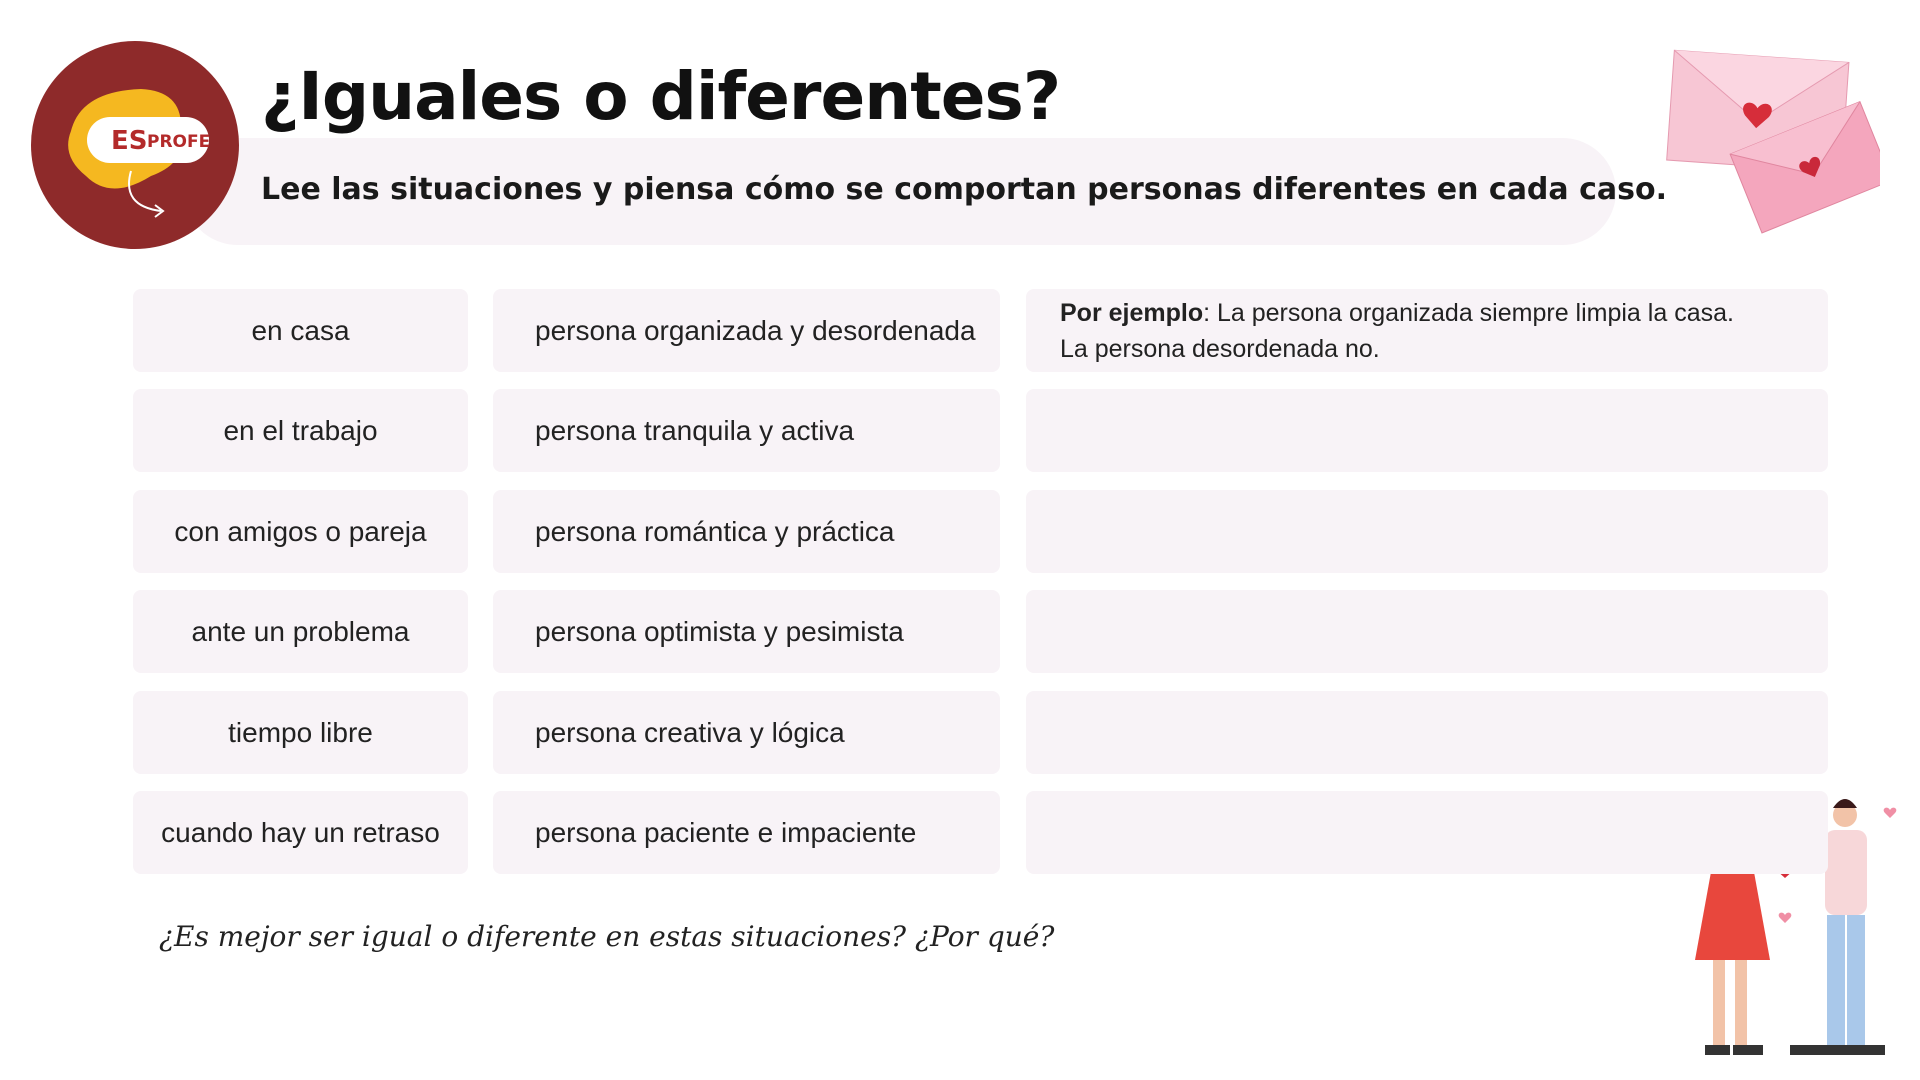 The image size is (1920, 1080). I want to click on logo-profe: PROFE, so click(178, 142).